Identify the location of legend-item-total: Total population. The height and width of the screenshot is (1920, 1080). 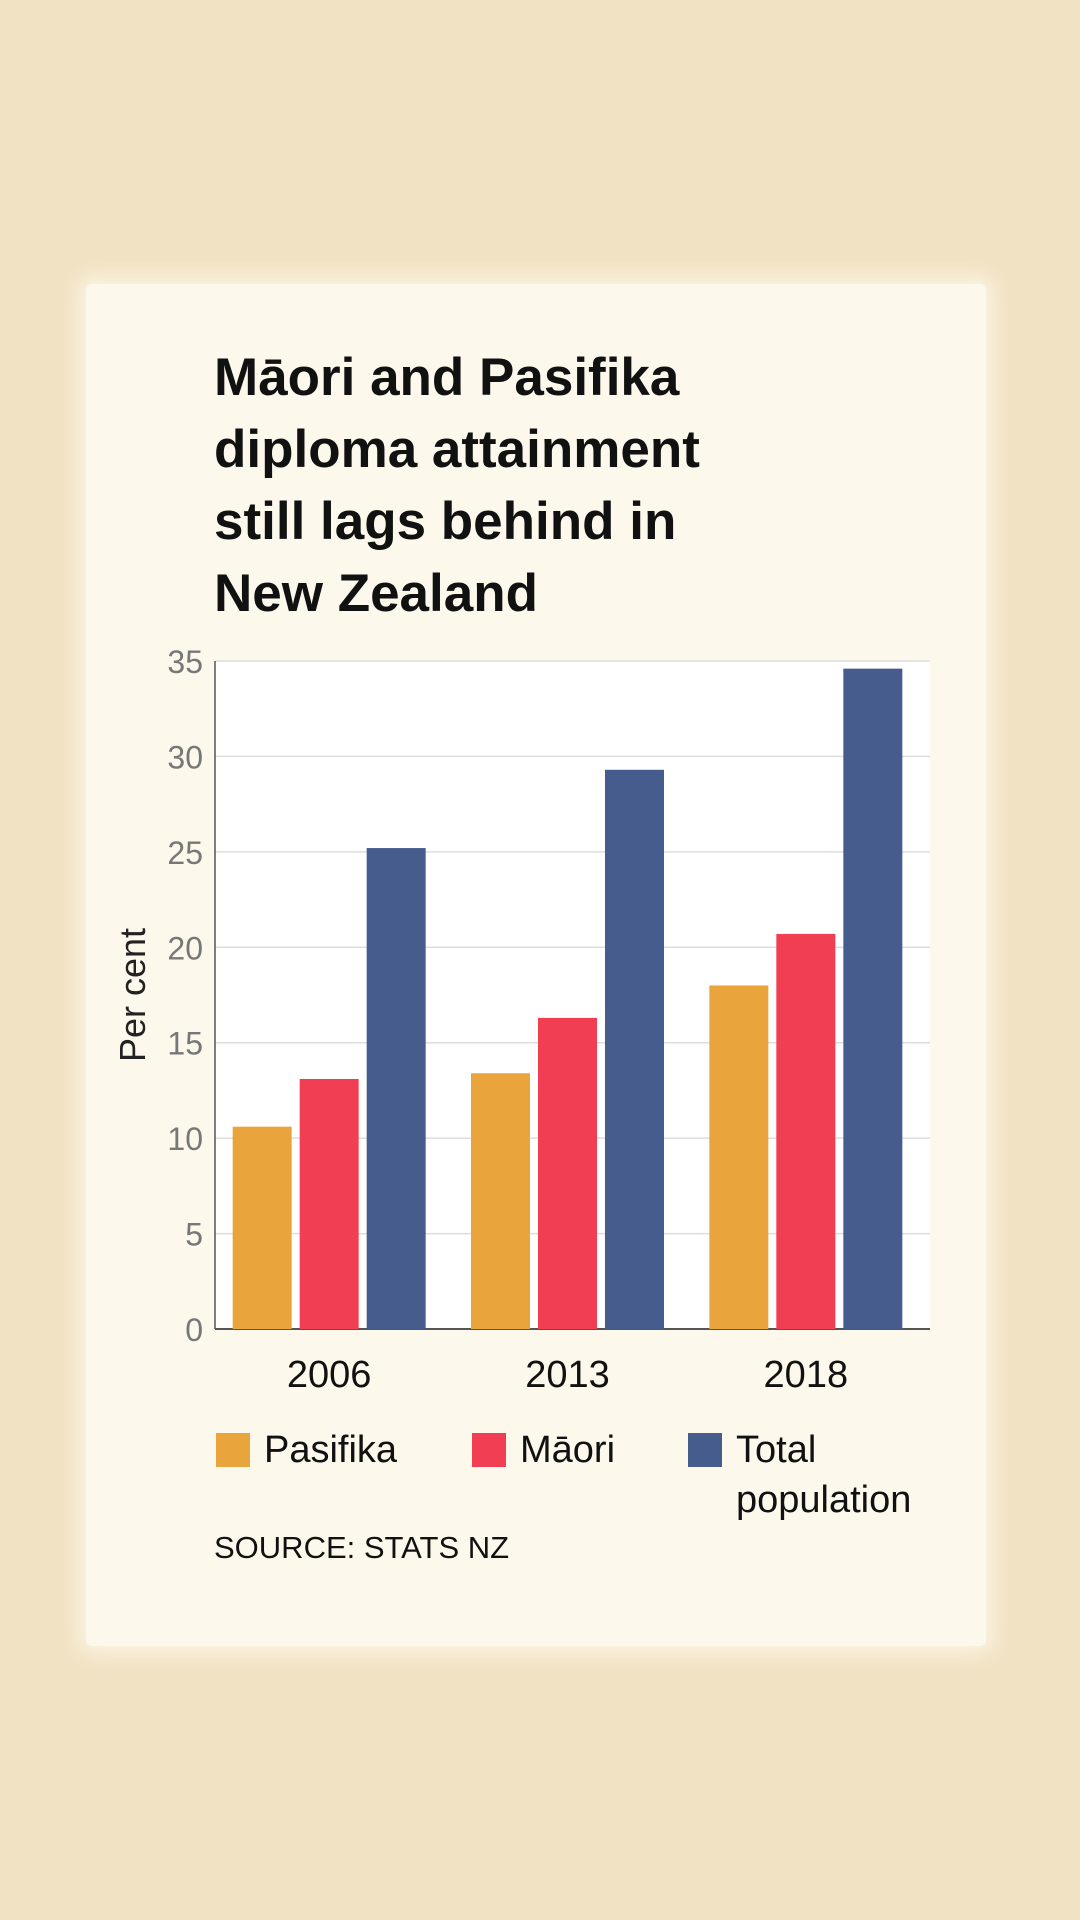
(817, 1475).